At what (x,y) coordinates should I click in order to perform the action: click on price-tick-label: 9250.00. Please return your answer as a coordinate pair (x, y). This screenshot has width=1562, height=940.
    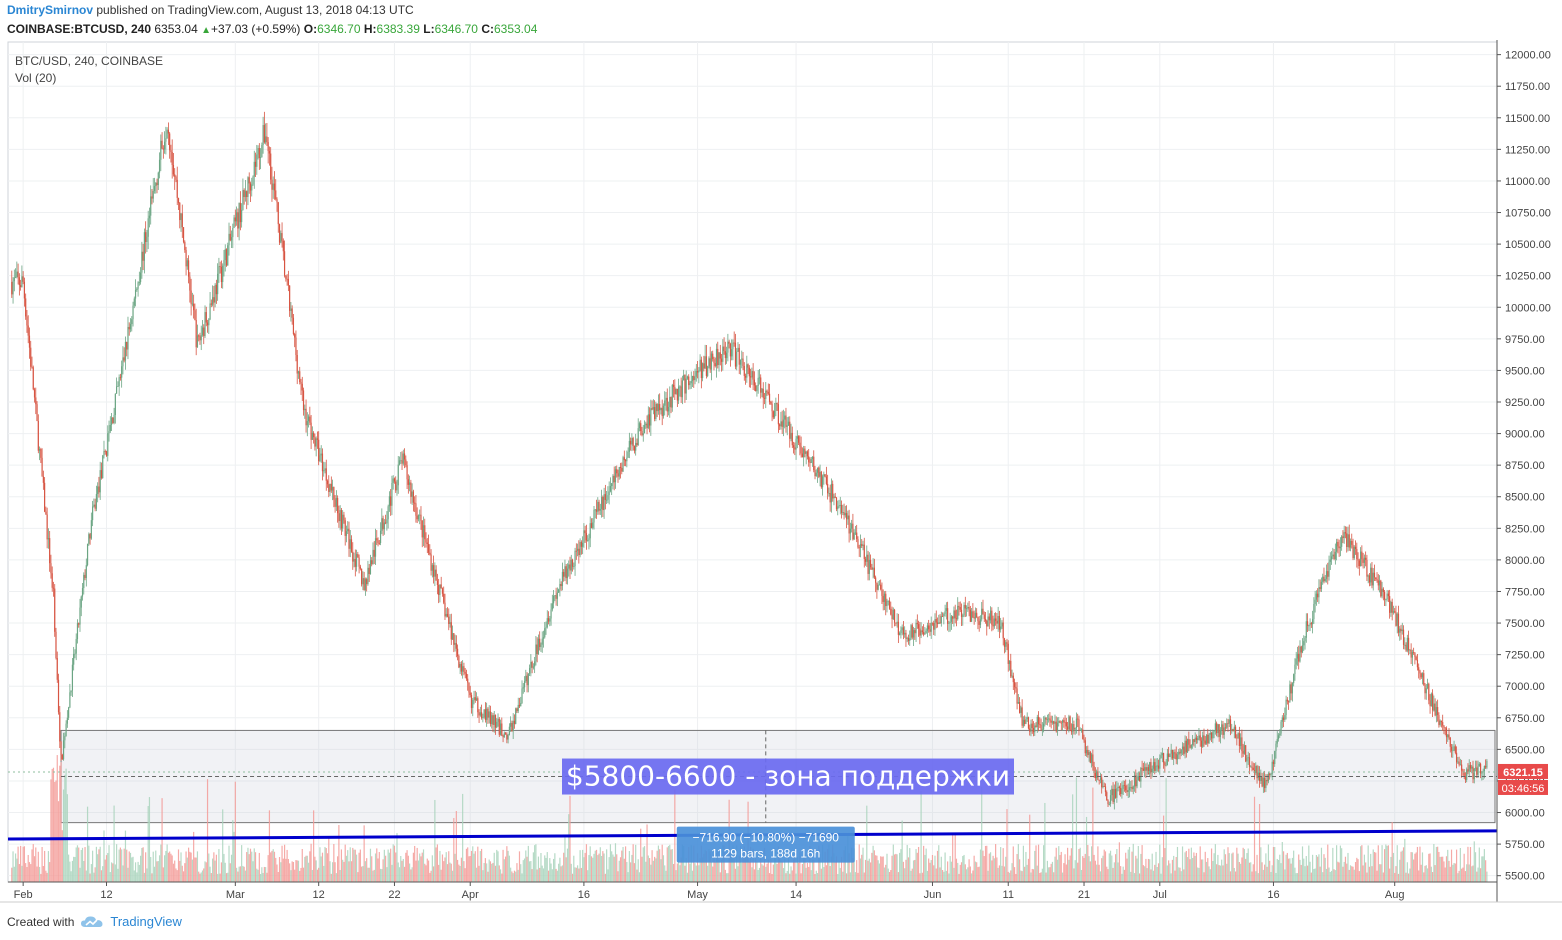
    Looking at the image, I should click on (1525, 403).